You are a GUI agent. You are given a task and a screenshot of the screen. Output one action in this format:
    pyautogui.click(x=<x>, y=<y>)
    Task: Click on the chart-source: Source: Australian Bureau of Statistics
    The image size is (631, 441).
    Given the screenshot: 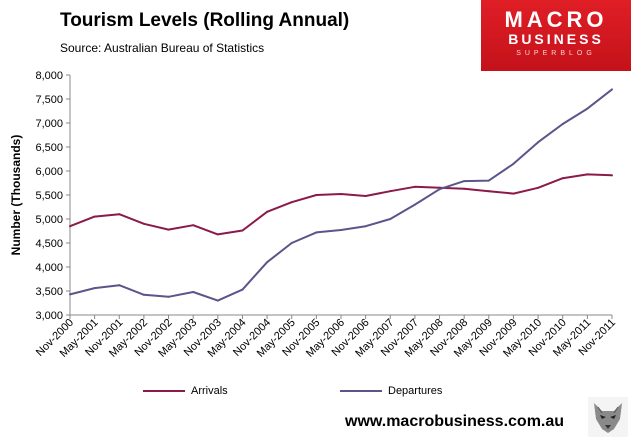 What is the action you would take?
    pyautogui.click(x=162, y=48)
    